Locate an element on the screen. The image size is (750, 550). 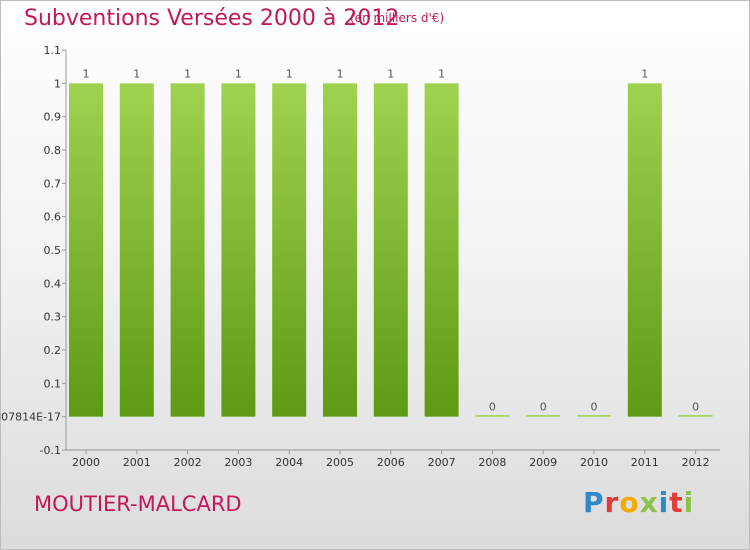
y-tick-label: 0.9 is located at coordinates (53, 117).